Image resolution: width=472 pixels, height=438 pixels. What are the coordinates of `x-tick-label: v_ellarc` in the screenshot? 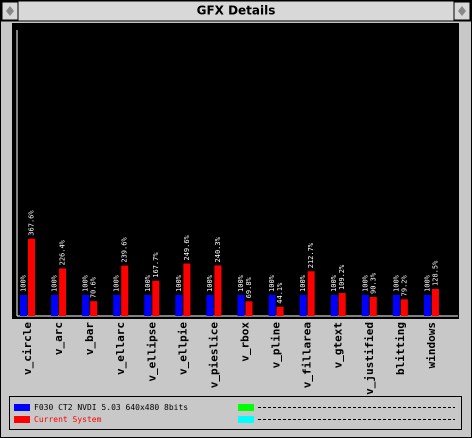 It's located at (120, 348).